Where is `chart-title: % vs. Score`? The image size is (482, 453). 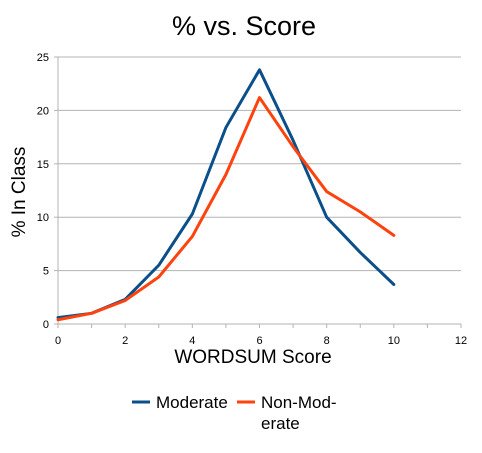
chart-title: % vs. Score is located at coordinates (244, 26).